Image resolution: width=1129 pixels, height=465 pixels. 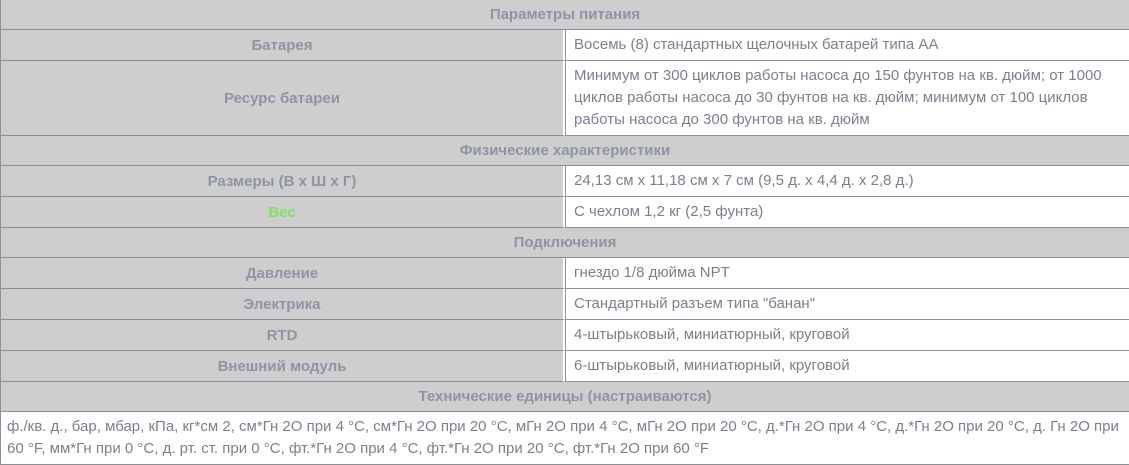 I want to click on section-header-label: Подключения, so click(x=565, y=243).